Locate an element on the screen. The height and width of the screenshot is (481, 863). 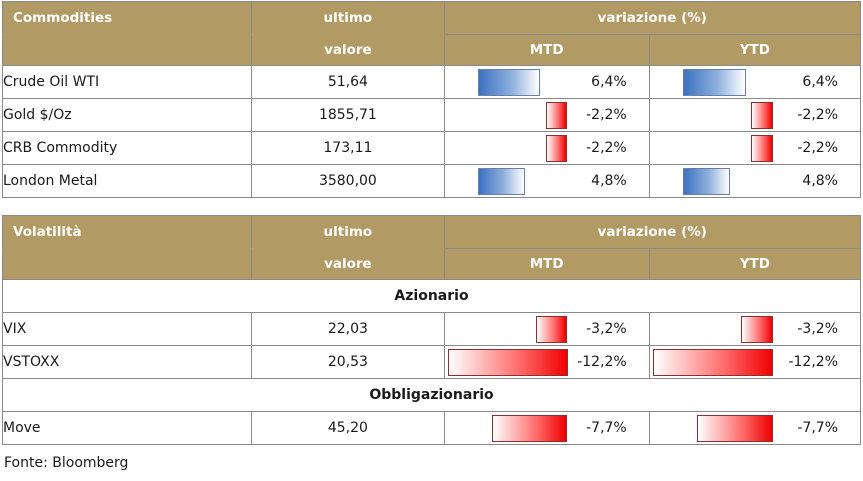
commodities-title: Commodities is located at coordinates (127, 18).